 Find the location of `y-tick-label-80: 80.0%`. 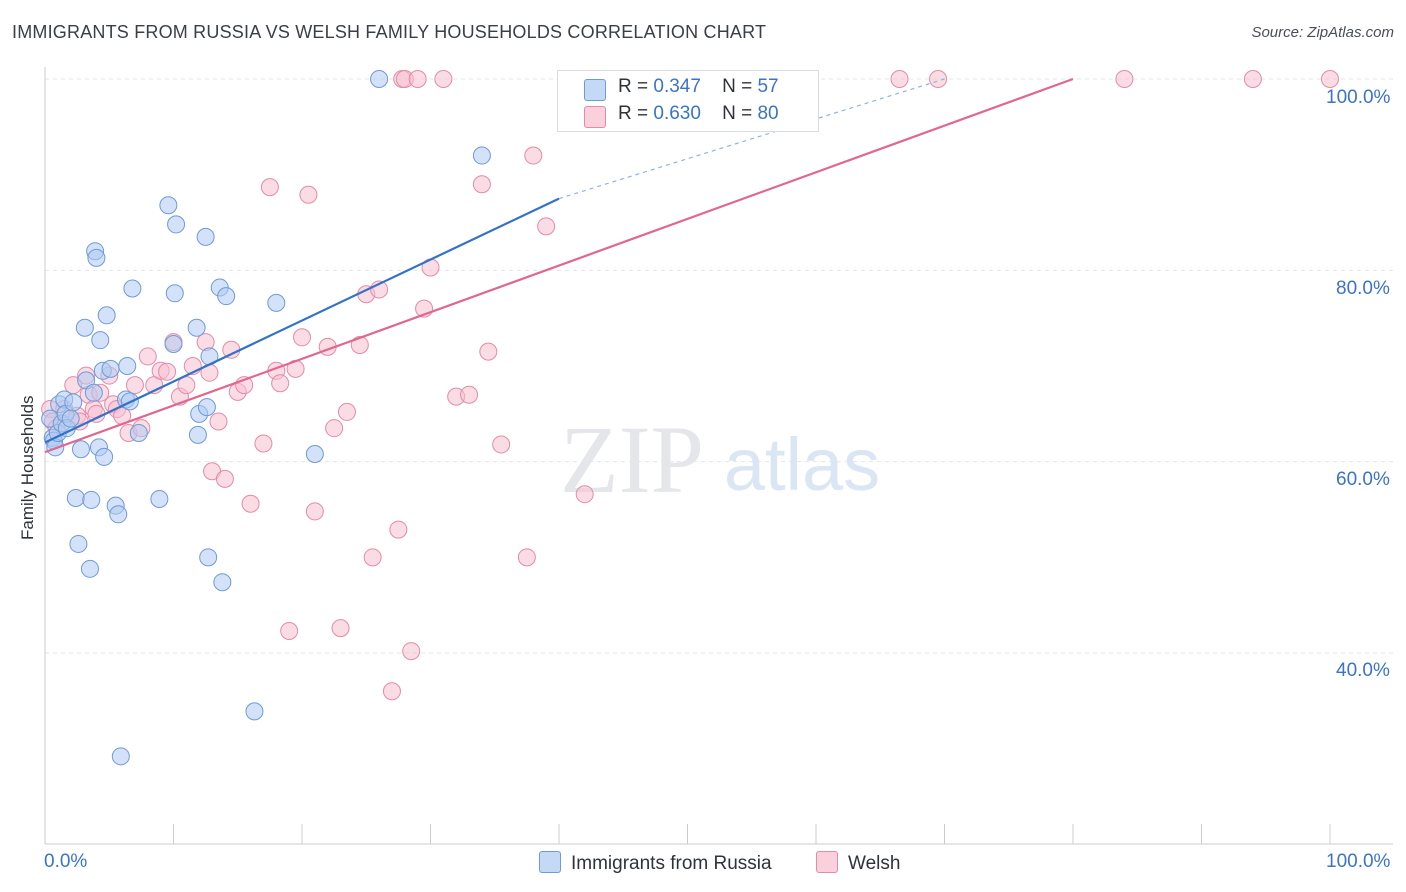

y-tick-label-80: 80.0% is located at coordinates (1363, 288).